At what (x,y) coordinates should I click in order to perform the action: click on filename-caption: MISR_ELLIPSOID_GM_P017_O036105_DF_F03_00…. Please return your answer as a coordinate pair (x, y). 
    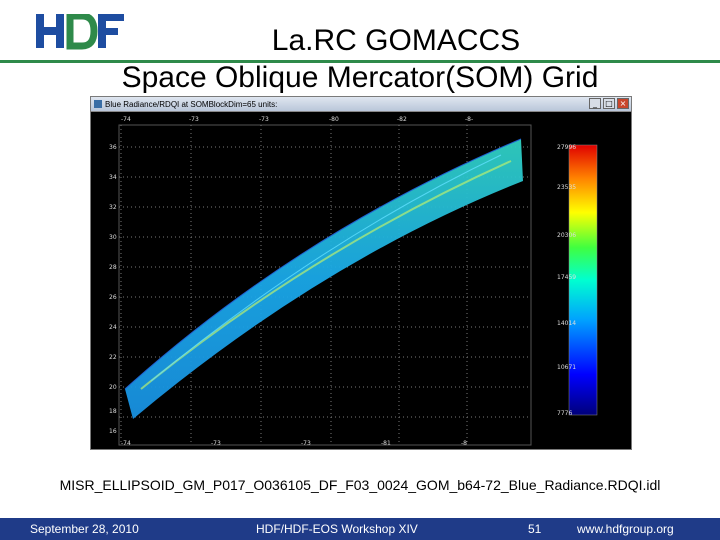
    Looking at the image, I should click on (360, 485).